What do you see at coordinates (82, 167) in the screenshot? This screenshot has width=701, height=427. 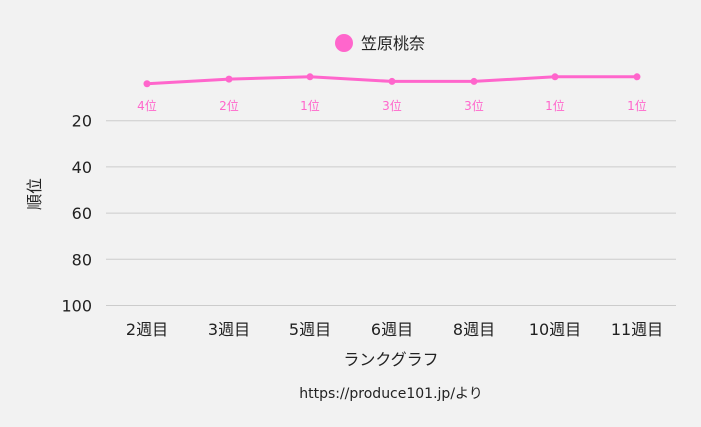 I see `y-tick-label: 40` at bounding box center [82, 167].